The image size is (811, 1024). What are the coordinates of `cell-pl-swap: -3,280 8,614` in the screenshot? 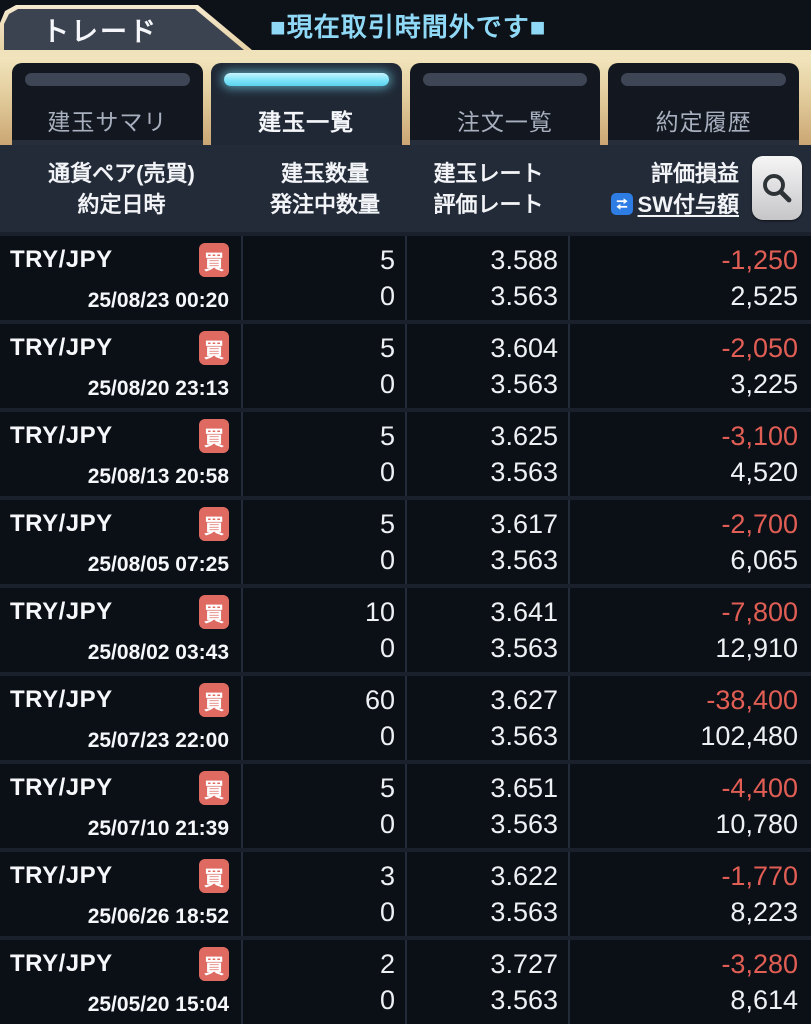 It's located at (690, 982).